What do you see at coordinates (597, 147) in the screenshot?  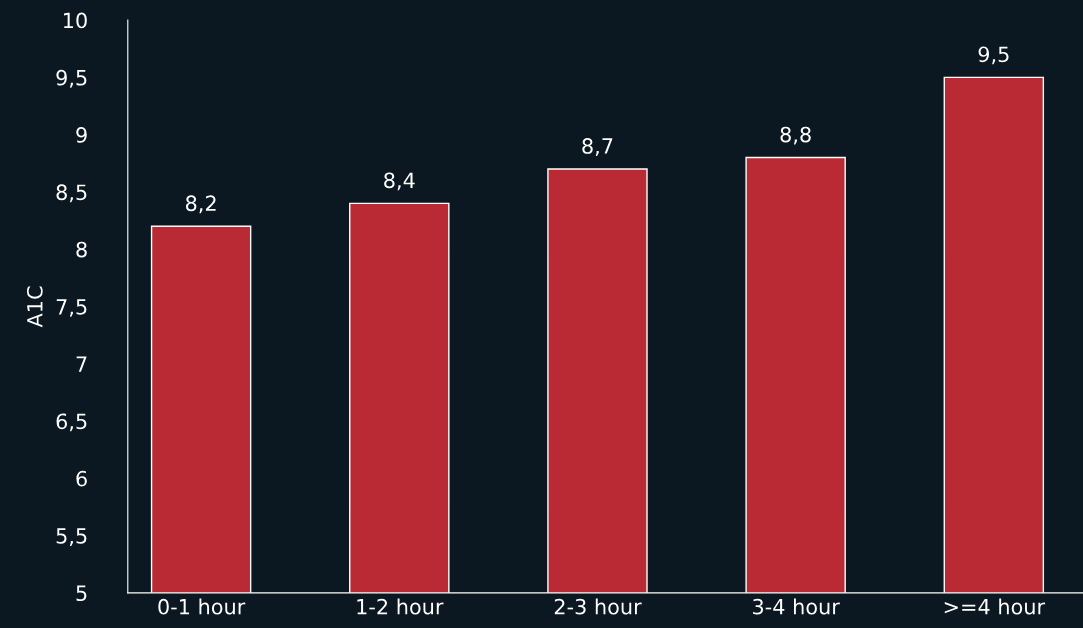 I see `data-label: 8,7` at bounding box center [597, 147].